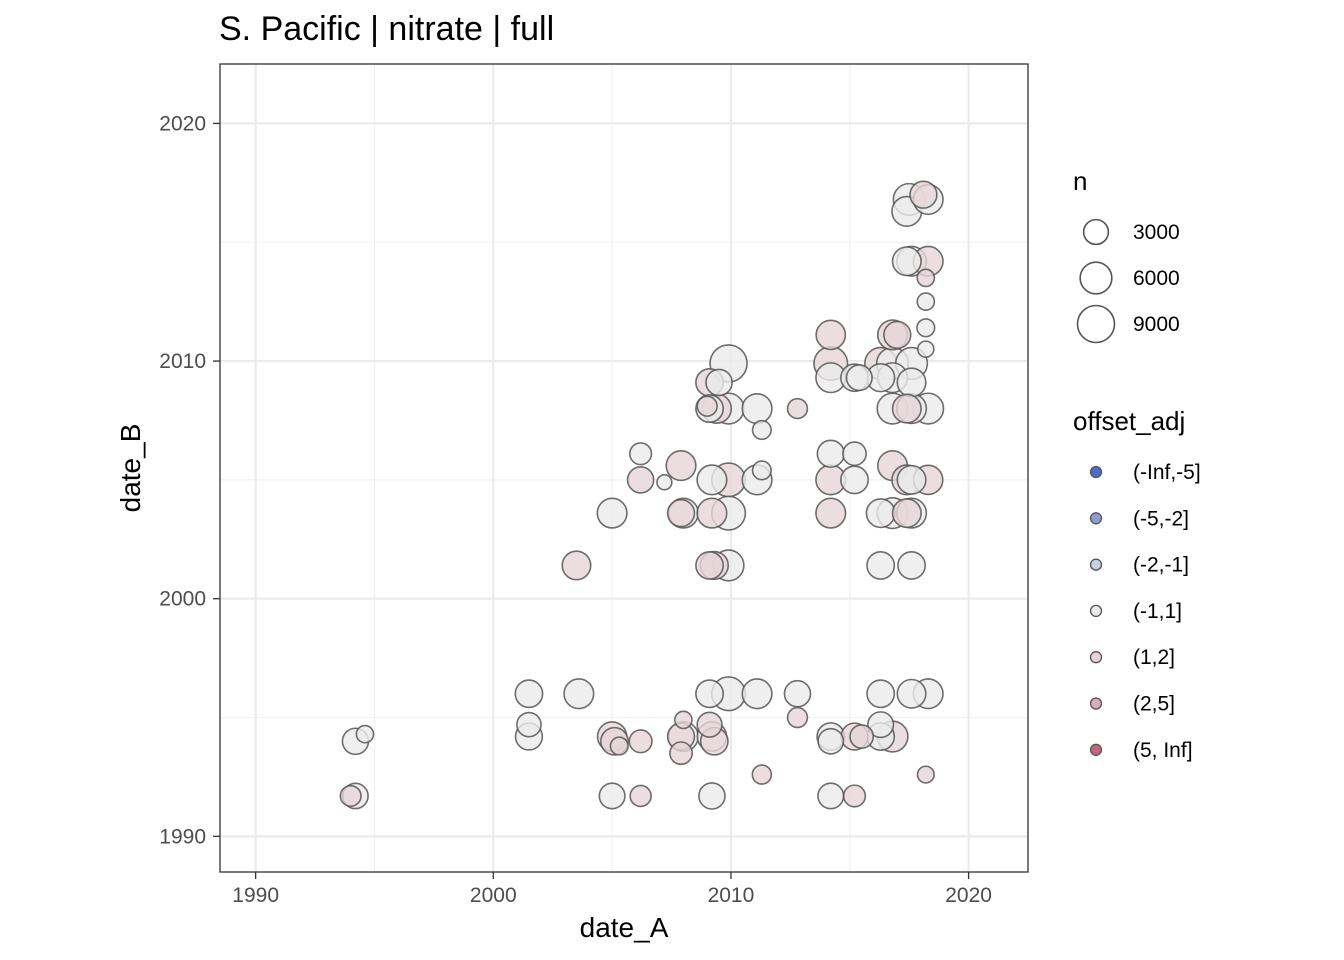  I want to click on size-legend: n 3000 6000 9000, so click(1126, 255).